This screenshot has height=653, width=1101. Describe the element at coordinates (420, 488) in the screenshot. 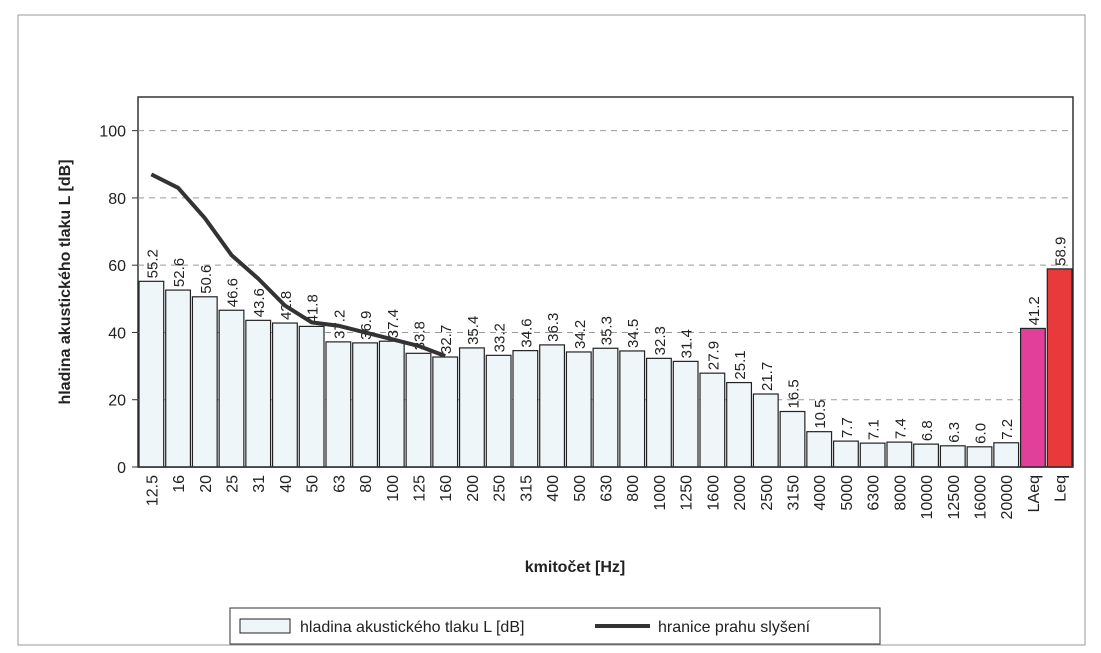

I see `x-tick-label: 125` at that location.